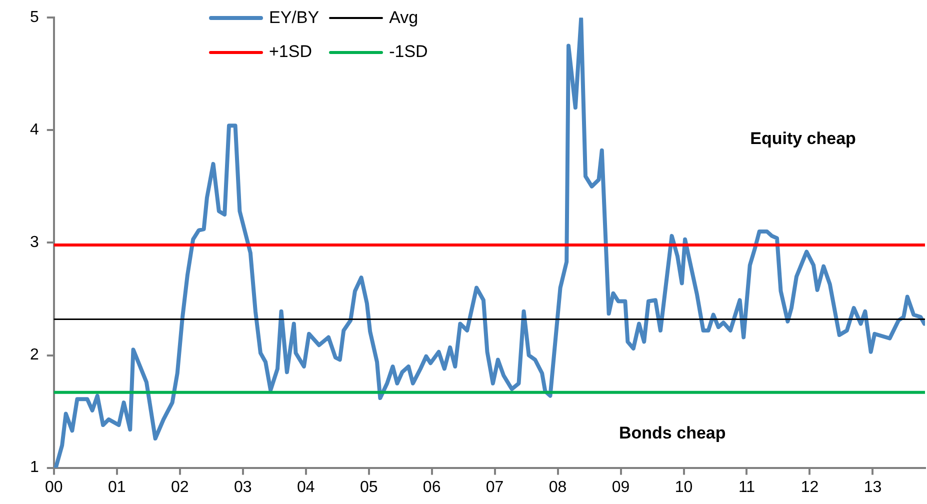 The width and height of the screenshot is (927, 504). What do you see at coordinates (290, 52) in the screenshot?
I see `legend-label: +1SD` at bounding box center [290, 52].